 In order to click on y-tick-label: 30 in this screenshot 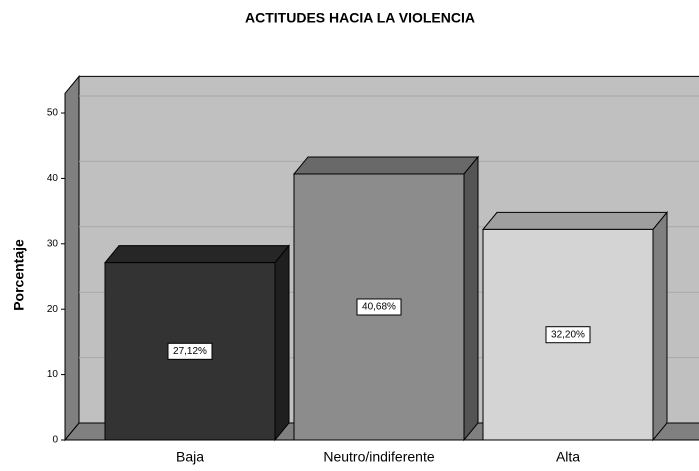, I will do `click(53, 243)`.